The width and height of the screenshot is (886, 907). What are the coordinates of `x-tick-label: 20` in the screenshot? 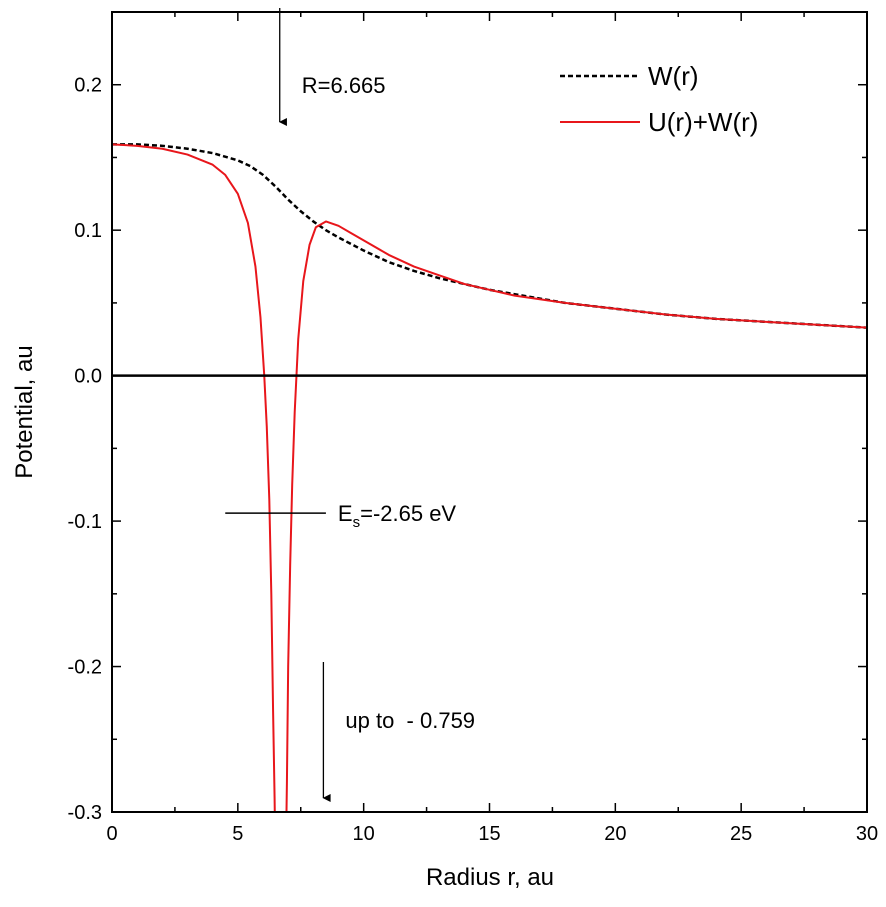 It's located at (615, 834).